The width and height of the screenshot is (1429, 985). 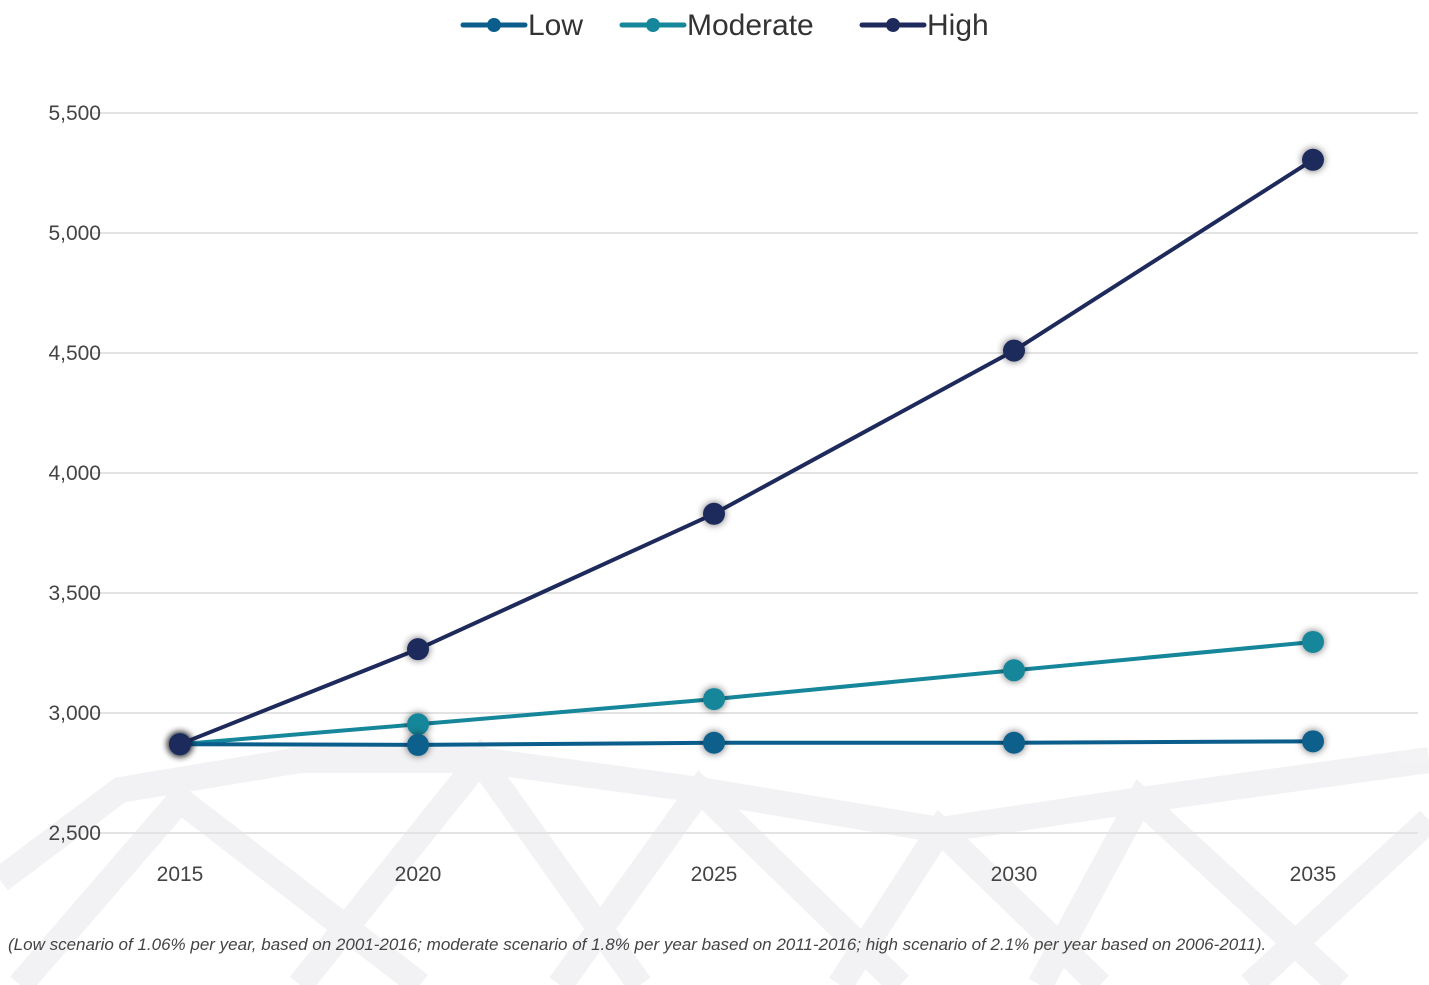 What do you see at coordinates (180, 874) in the screenshot?
I see `x-tick-label: 2015` at bounding box center [180, 874].